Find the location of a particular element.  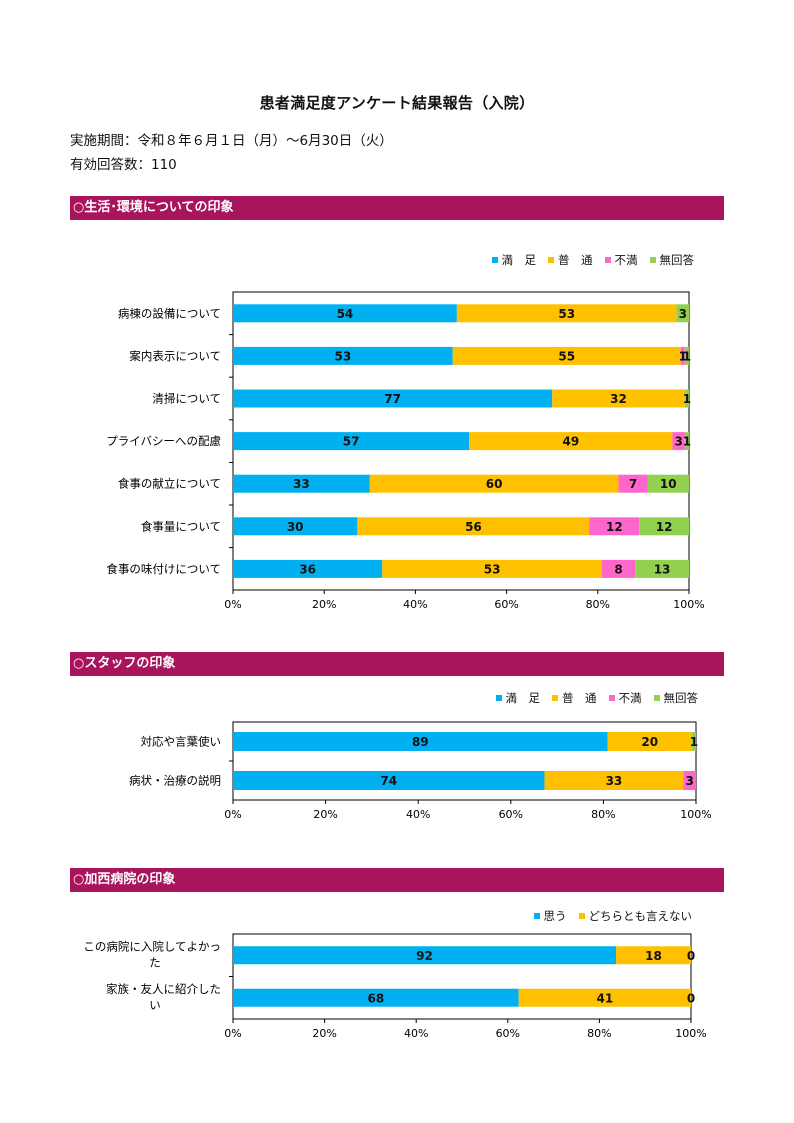

data-label: 92 is located at coordinates (424, 956).